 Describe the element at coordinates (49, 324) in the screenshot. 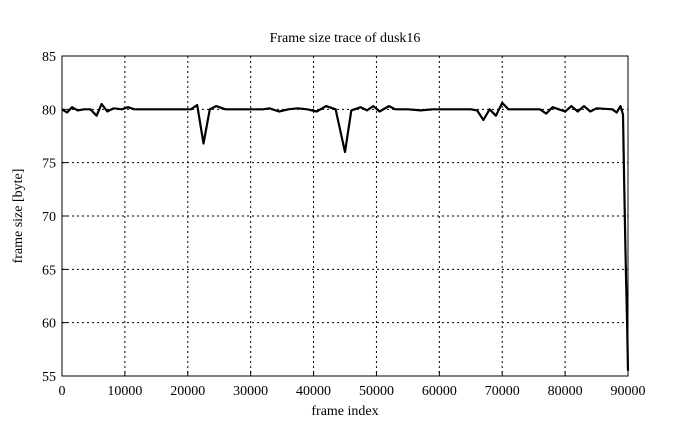

I see `y-tick-label: 60` at that location.